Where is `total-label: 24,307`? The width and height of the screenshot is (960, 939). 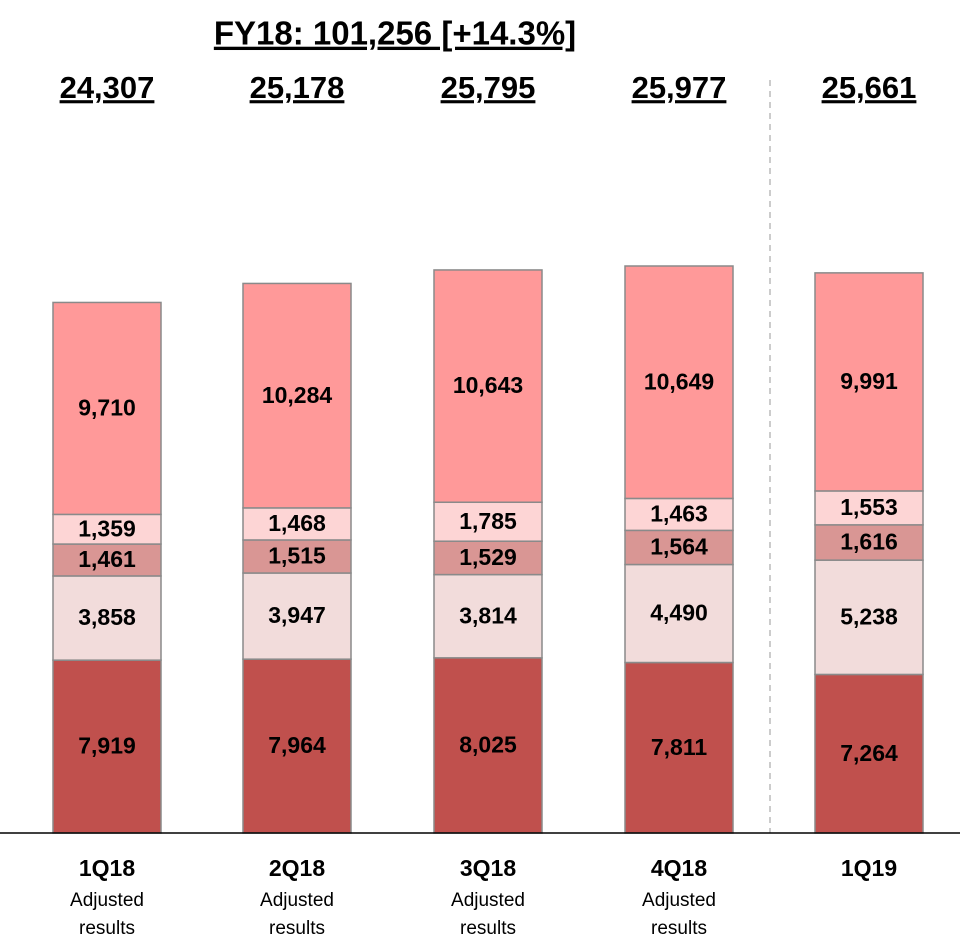 total-label: 24,307 is located at coordinates (107, 87).